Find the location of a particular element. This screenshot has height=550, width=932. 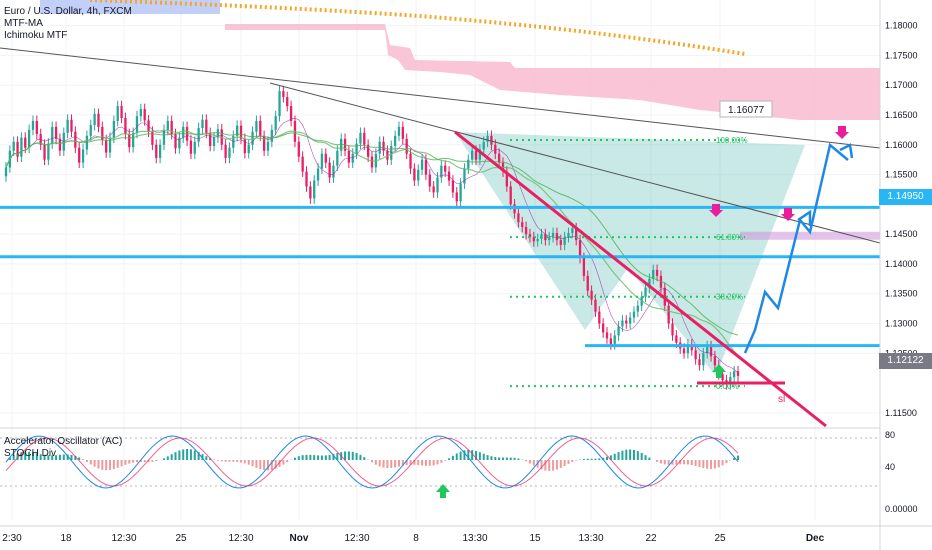

down-arrow-icon is located at coordinates (716, 210).